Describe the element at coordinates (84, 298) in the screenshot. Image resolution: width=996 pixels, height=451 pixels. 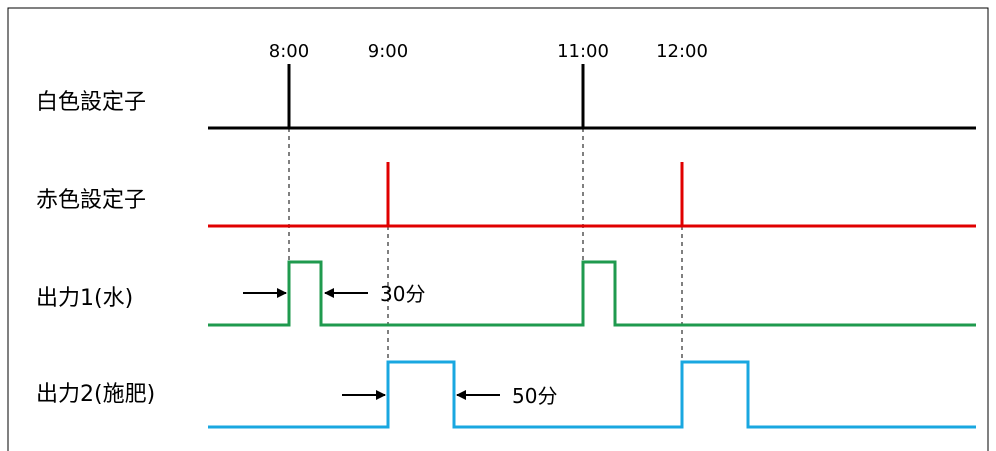
I see `row-label-output1-water: 出力1(水)` at that location.